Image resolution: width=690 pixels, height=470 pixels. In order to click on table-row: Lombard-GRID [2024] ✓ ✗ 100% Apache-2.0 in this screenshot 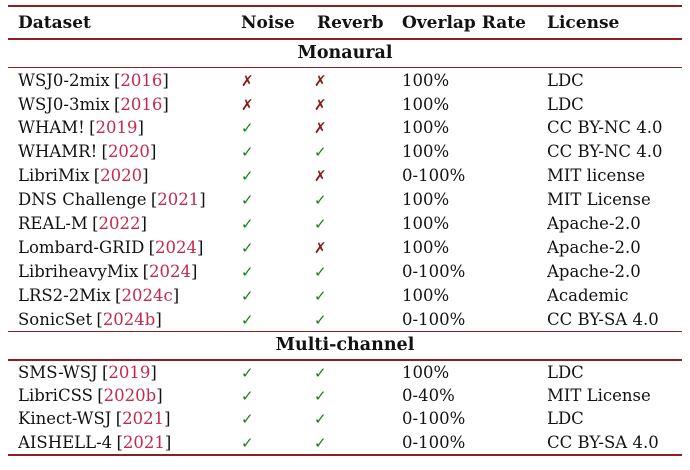, I will do `click(345, 247)`.